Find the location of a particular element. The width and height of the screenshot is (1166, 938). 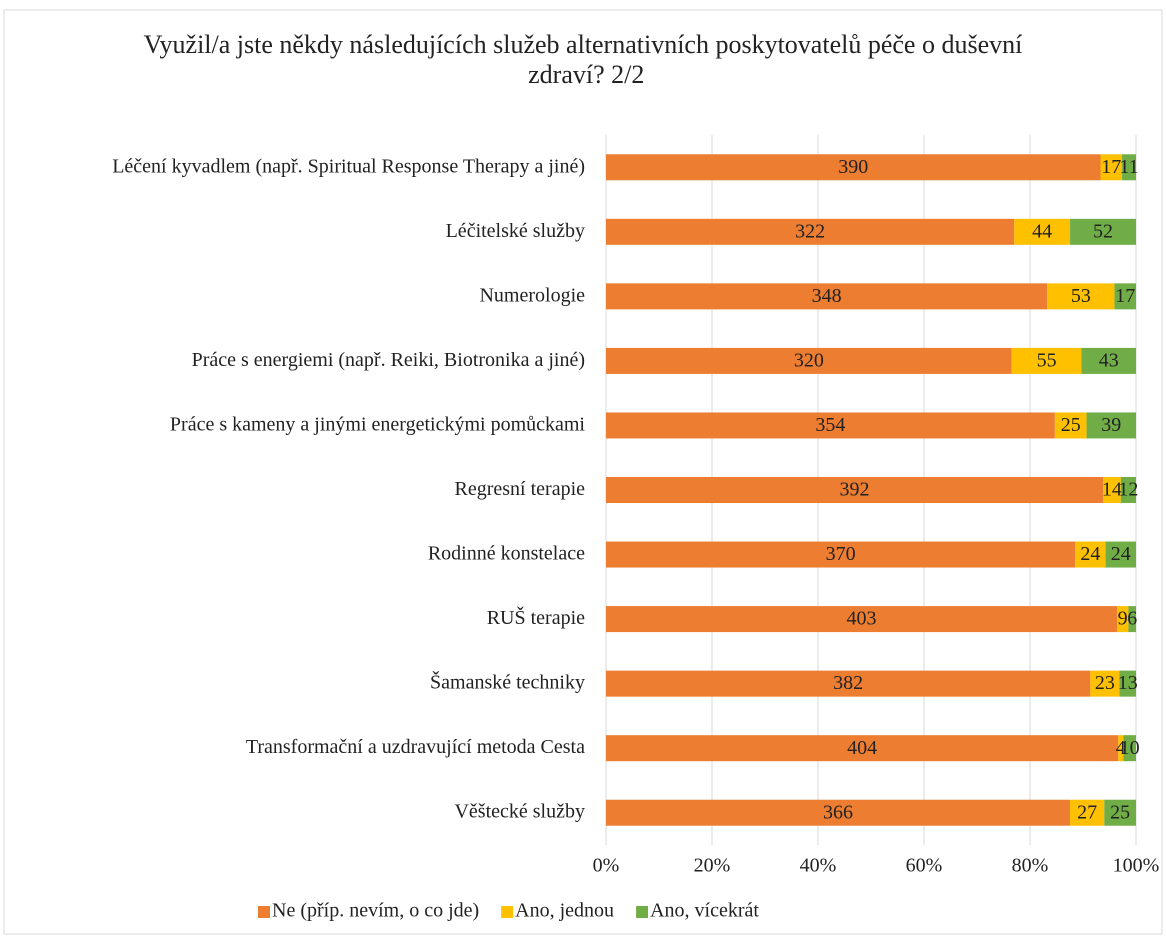

data-label: 348 is located at coordinates (827, 296).